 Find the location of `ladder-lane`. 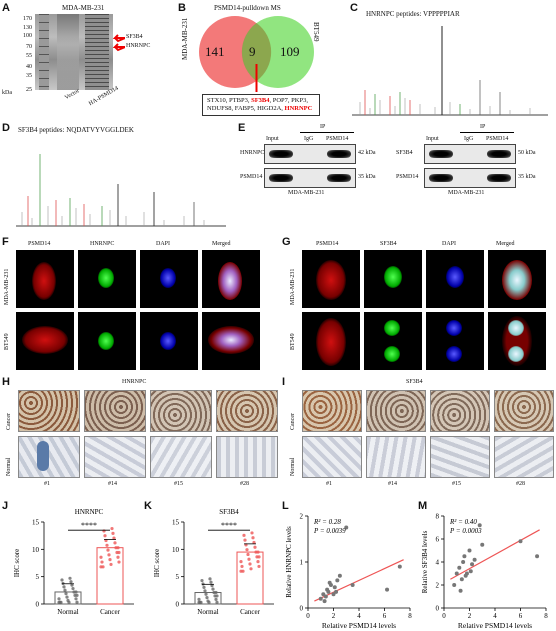

ladder-lane is located at coordinates (44, 52).